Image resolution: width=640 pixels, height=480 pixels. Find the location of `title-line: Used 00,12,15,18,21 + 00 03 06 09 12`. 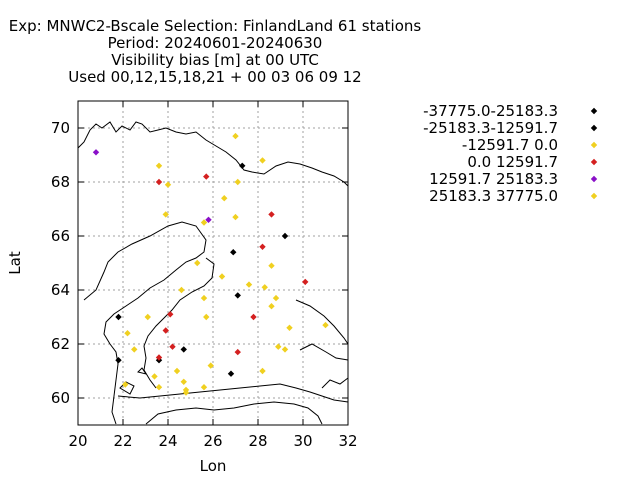

title-line: Used 00,12,15,18,21 + 00 03 06 09 12 is located at coordinates (214, 77).